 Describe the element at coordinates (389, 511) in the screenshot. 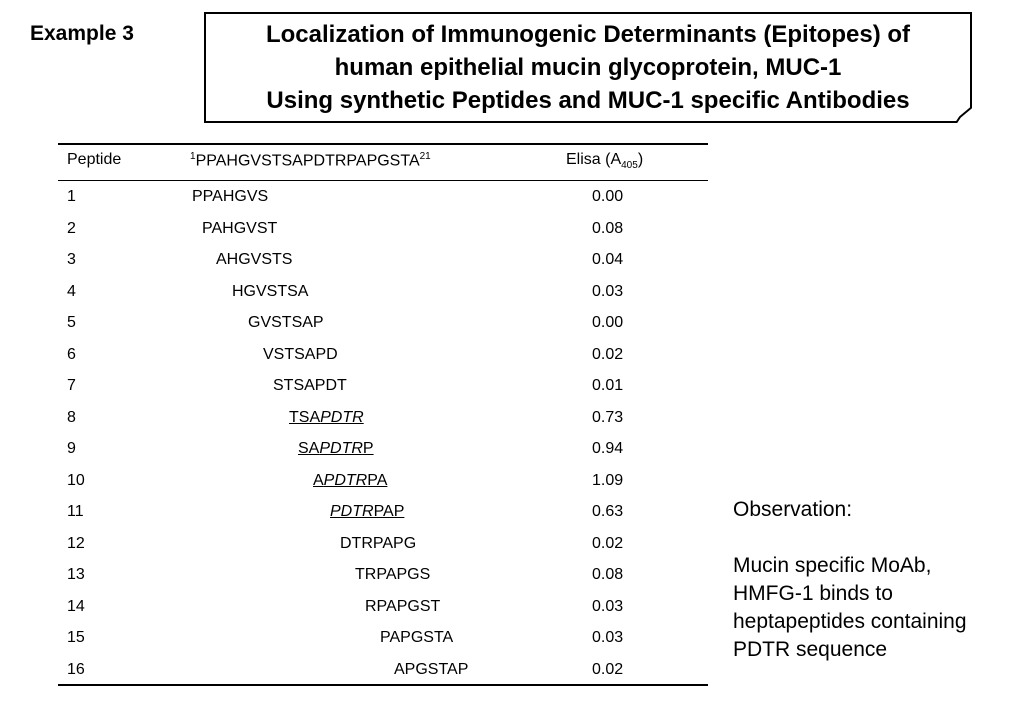

I see `sequence-suffix: PAP` at that location.